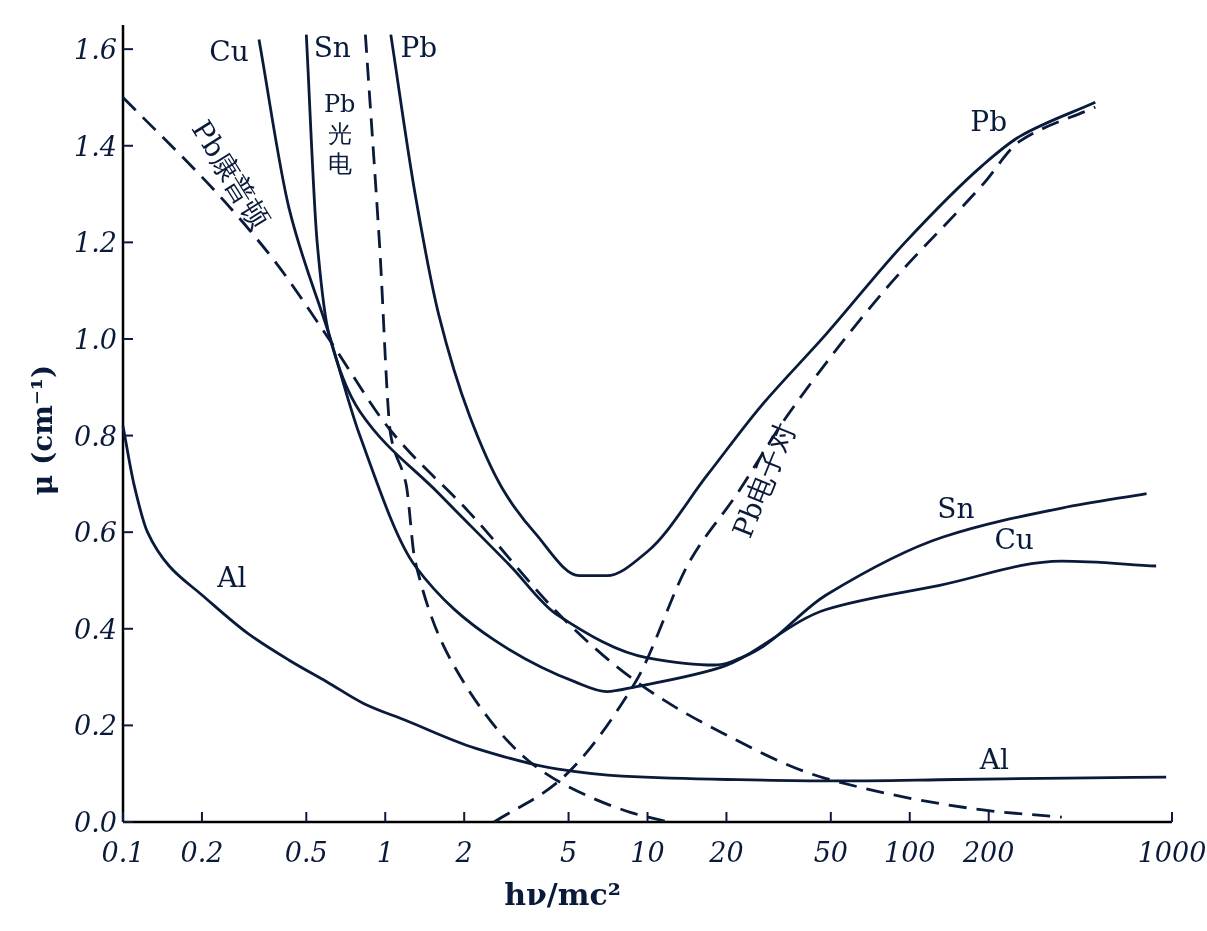 The height and width of the screenshot is (931, 1207). Describe the element at coordinates (419, 47) in the screenshot. I see `annotation: Pb` at that location.